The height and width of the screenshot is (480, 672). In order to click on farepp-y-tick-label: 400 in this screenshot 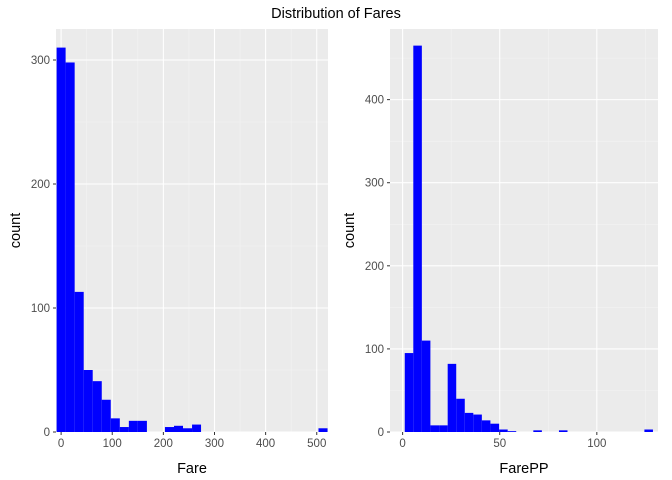, I will do `click(374, 101)`.